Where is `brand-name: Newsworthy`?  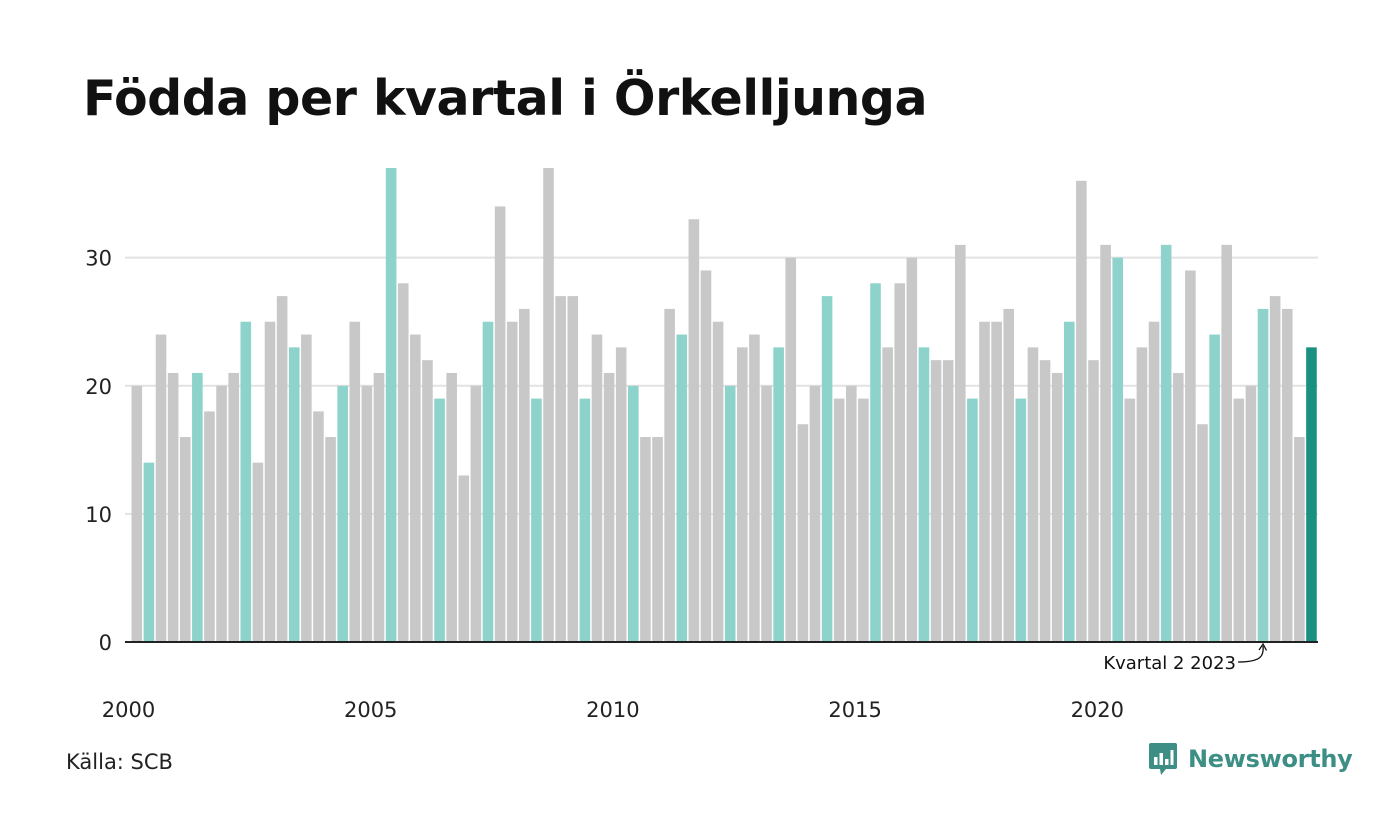 brand-name: Newsworthy is located at coordinates (1270, 759).